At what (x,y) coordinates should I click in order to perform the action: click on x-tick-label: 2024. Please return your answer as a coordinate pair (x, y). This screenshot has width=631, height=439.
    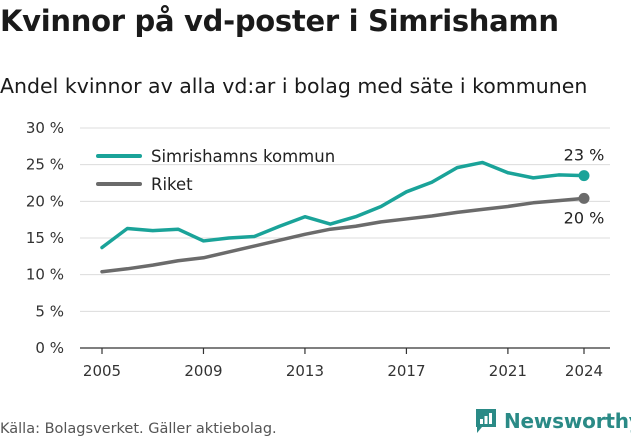
    Looking at the image, I should click on (584, 371).